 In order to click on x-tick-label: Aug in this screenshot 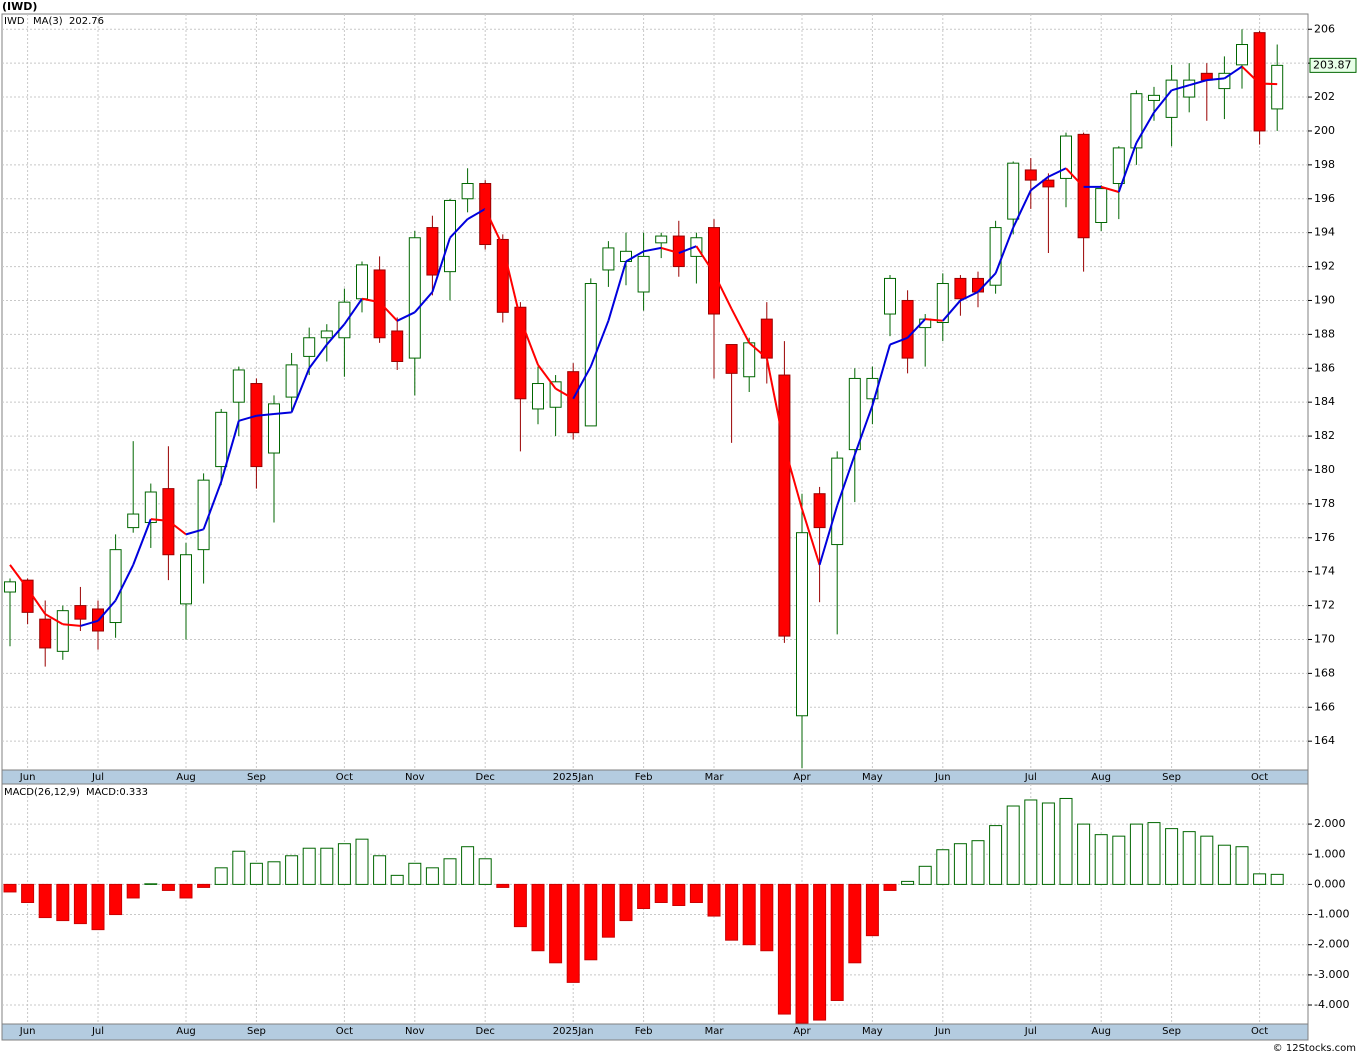, I will do `click(186, 777)`.